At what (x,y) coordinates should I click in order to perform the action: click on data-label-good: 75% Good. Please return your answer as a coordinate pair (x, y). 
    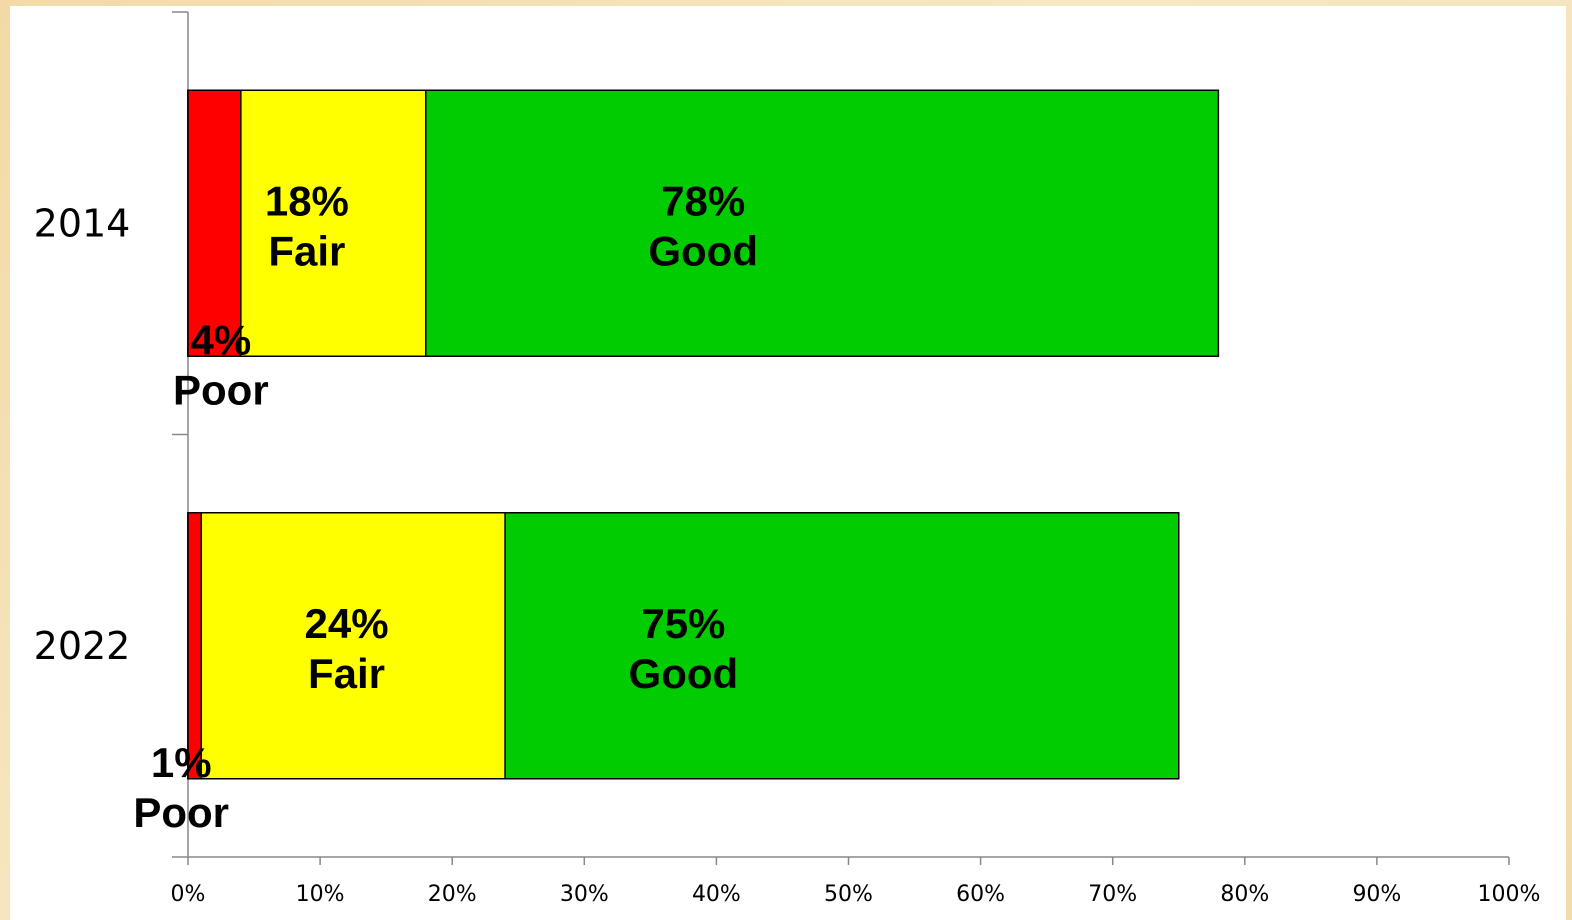
    Looking at the image, I should click on (684, 648).